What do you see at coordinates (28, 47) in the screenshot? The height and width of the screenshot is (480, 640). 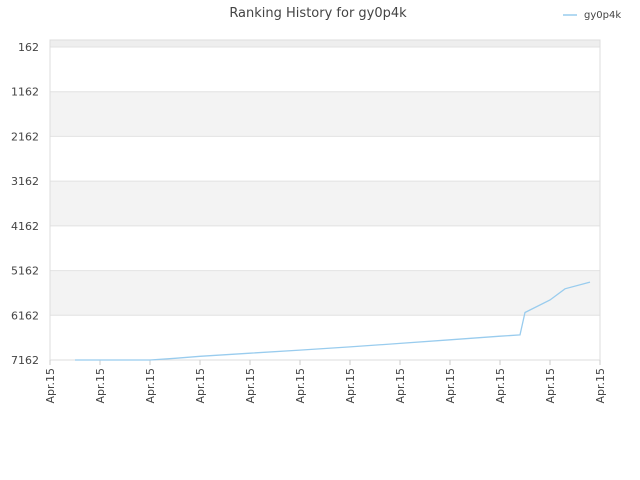 I see `y-tick-label: 162` at bounding box center [28, 47].